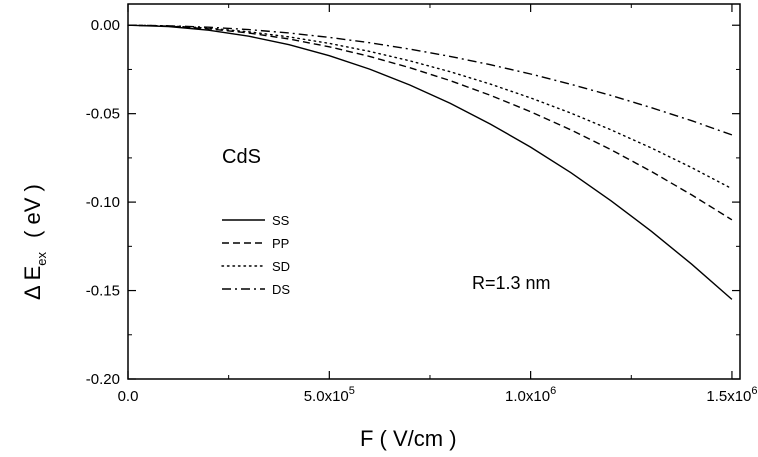  I want to click on y-axis-label-unit: ( eV ), so click(32, 211).